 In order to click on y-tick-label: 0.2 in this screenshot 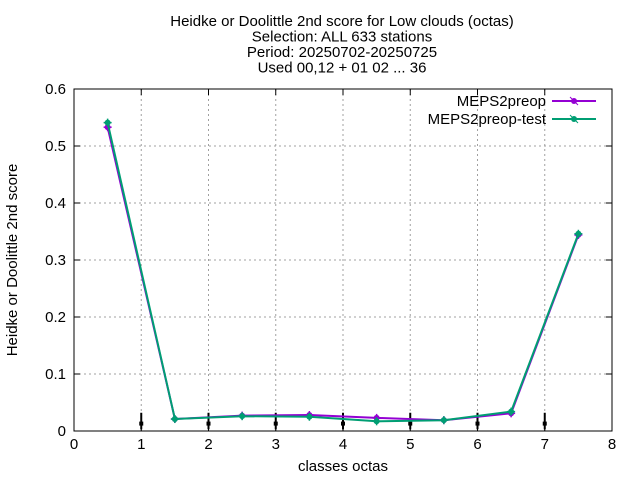, I will do `click(55, 317)`.